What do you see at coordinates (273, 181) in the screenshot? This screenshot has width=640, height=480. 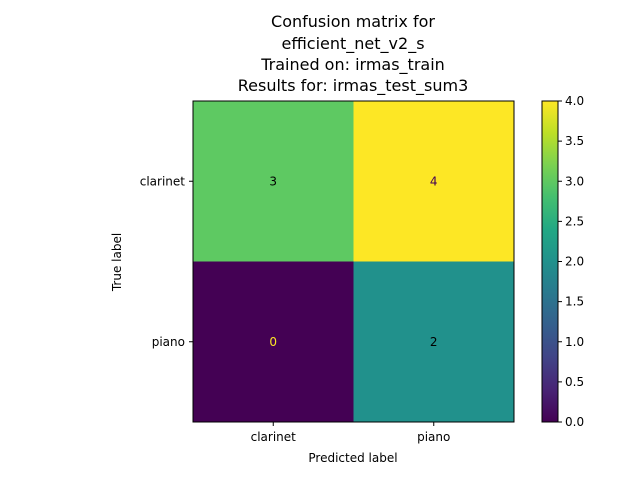 I see `cell-value-label: 3` at bounding box center [273, 181].